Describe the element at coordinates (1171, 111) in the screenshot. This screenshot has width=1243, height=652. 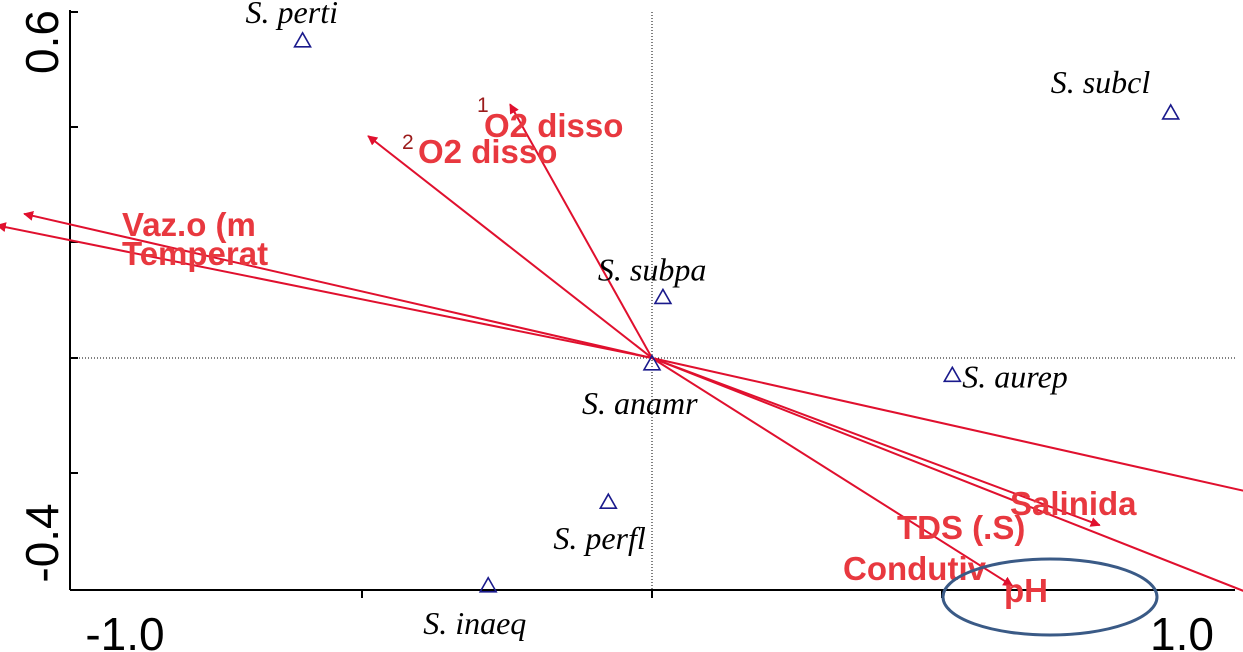
I see `species-marker-s-subcl` at that location.